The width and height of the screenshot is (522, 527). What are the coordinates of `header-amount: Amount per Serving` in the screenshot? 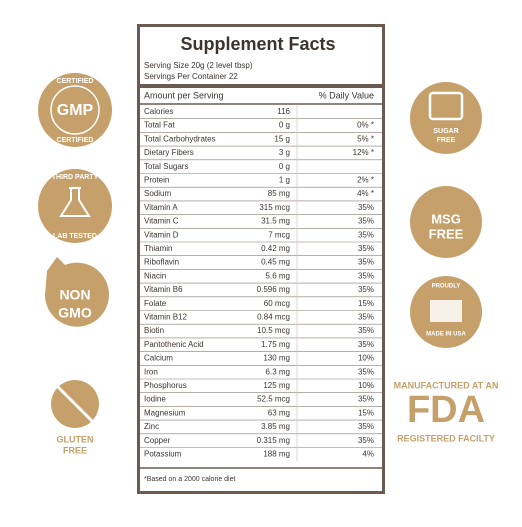 It's located at (184, 95).